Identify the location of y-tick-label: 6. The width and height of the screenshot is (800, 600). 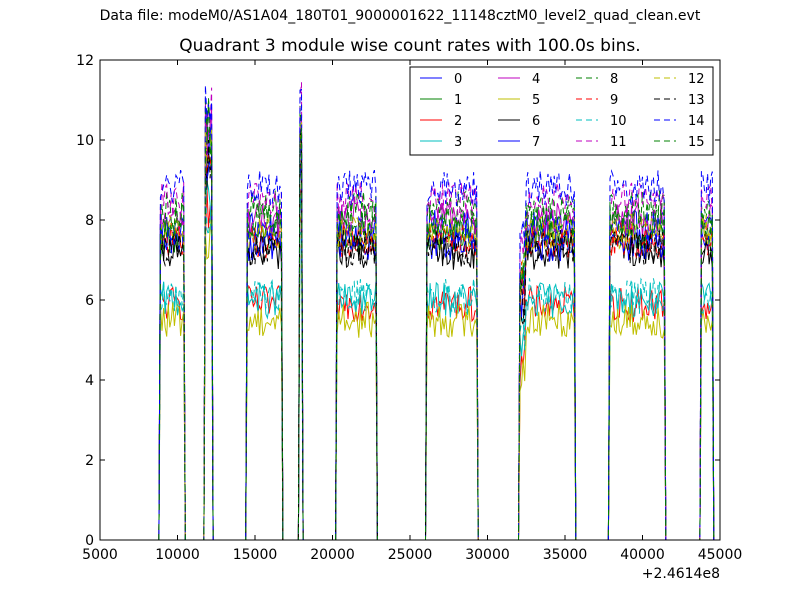
(89, 301).